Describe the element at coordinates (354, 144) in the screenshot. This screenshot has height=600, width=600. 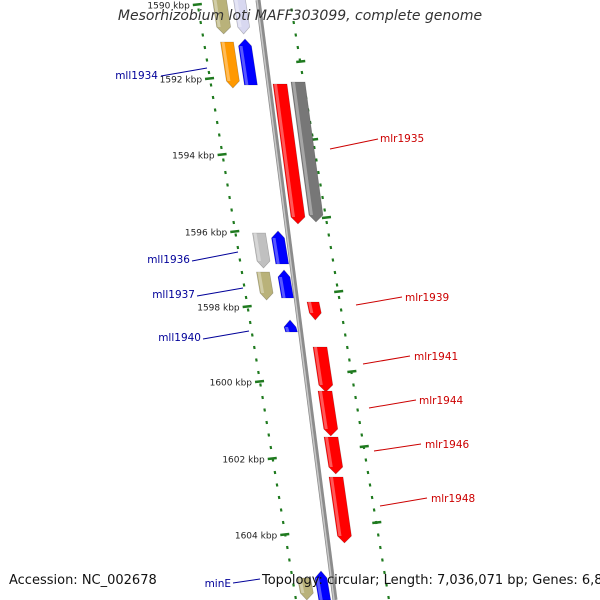
I see `leader-mlr1935` at that location.